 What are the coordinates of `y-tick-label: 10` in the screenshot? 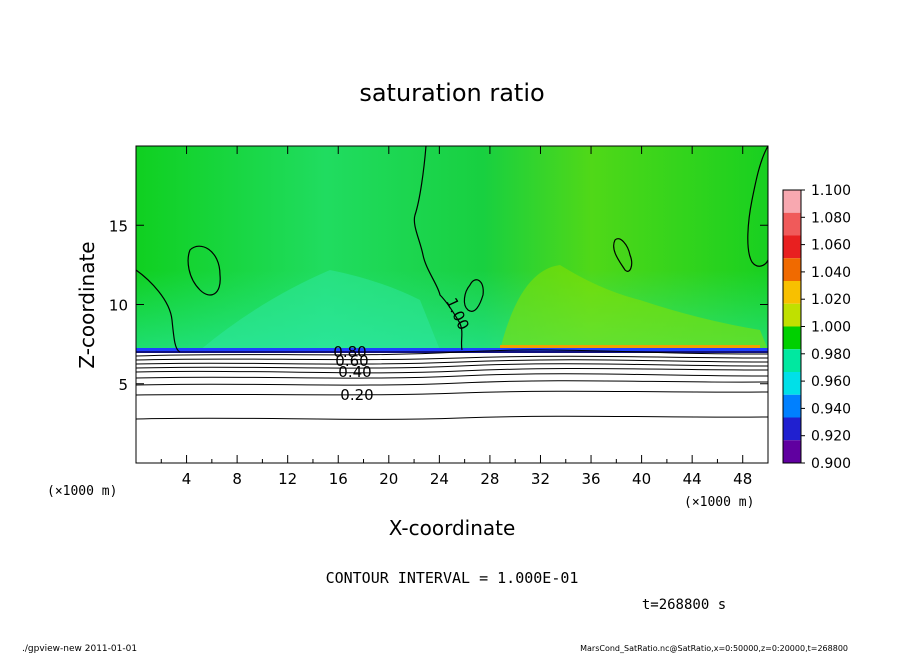 It's located at (118, 306).